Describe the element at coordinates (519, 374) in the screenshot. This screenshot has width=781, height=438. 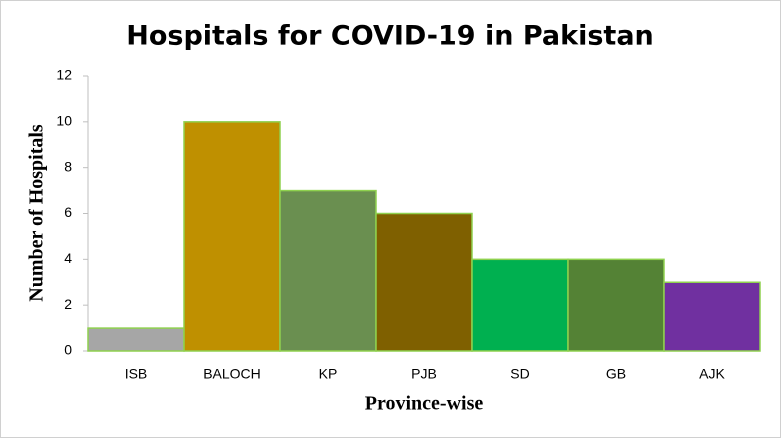
I see `x-tick-label: SD` at that location.